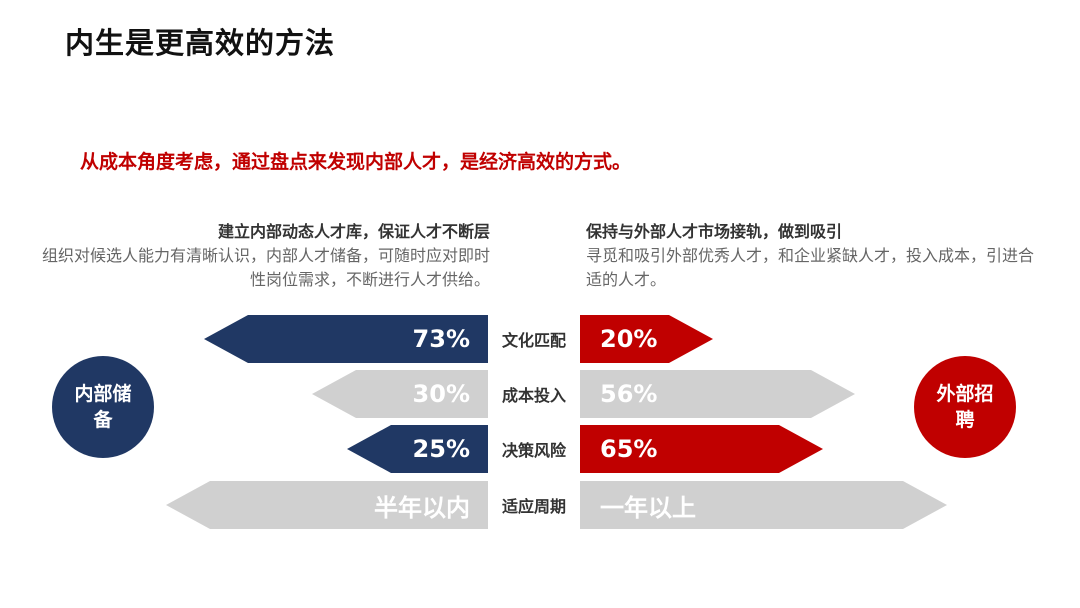 The image size is (1080, 608). Describe the element at coordinates (629, 339) in the screenshot. I see `external-culture-fit-value: 20%` at that location.